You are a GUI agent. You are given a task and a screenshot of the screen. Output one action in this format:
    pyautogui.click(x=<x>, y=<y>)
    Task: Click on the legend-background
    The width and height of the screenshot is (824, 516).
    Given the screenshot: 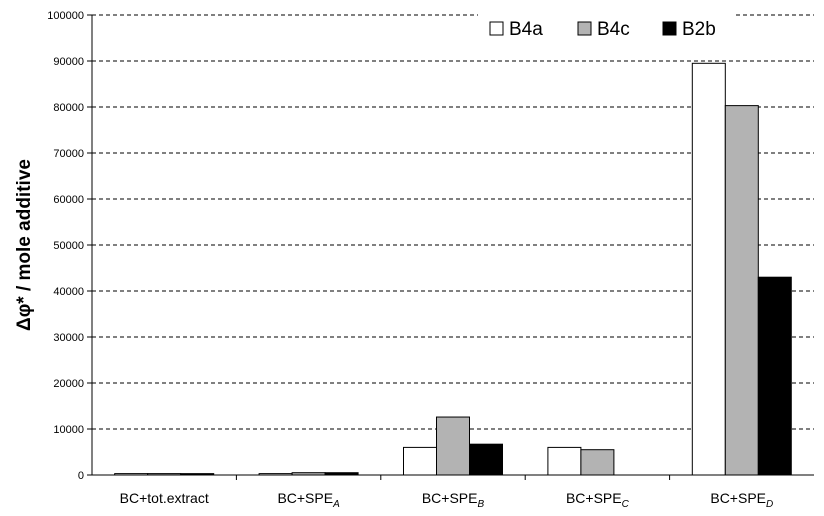 What is the action you would take?
    pyautogui.click(x=607, y=25)
    